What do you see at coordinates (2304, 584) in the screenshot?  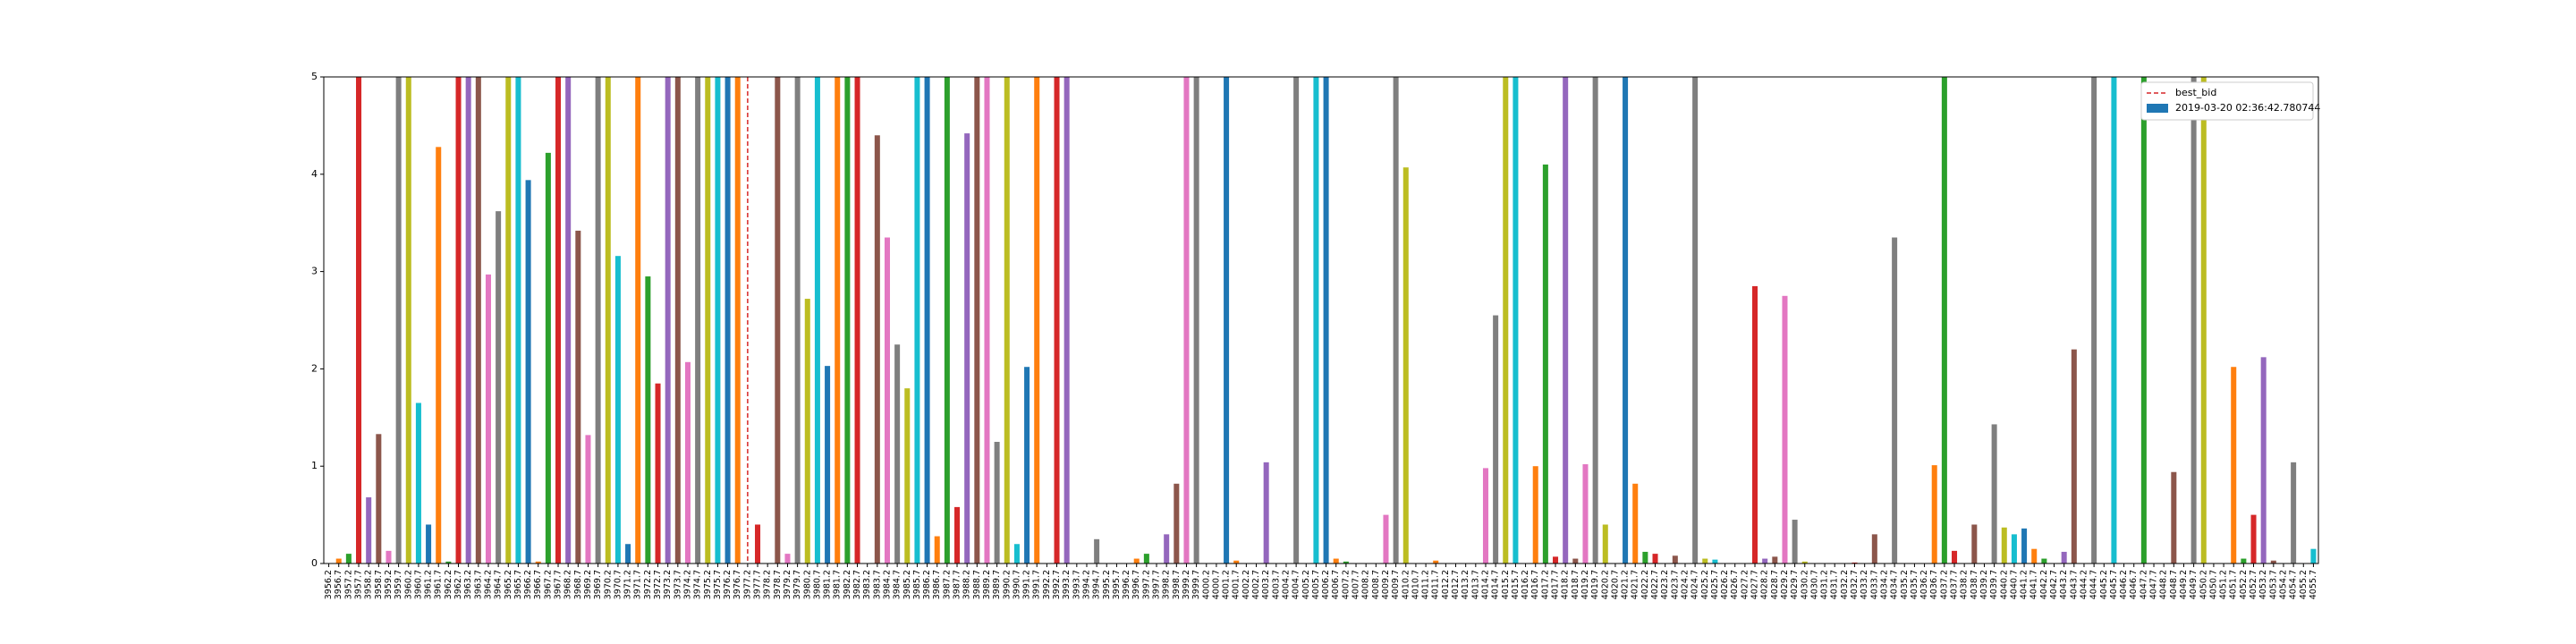 I see `x-tick-label: 4055.2` at bounding box center [2304, 584].